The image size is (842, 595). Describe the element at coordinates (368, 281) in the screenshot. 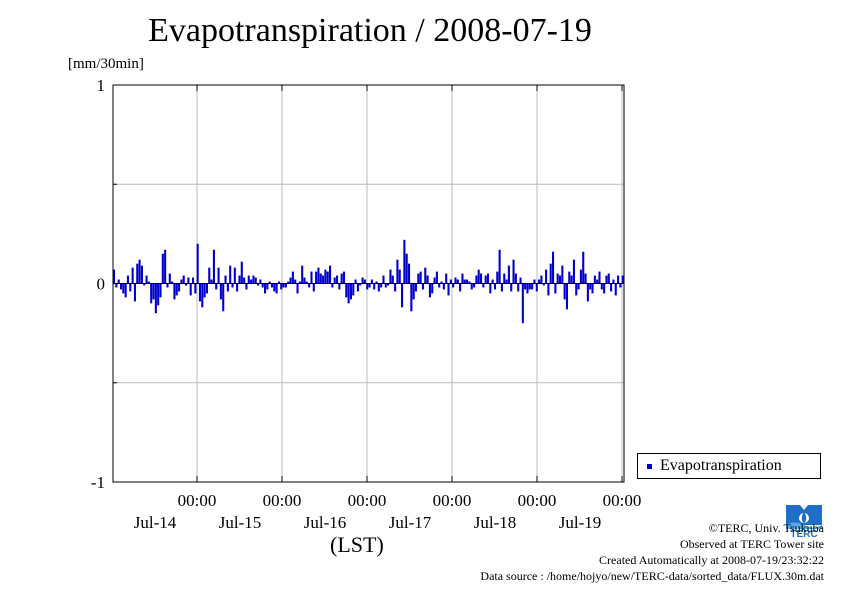

I see `bars` at that location.